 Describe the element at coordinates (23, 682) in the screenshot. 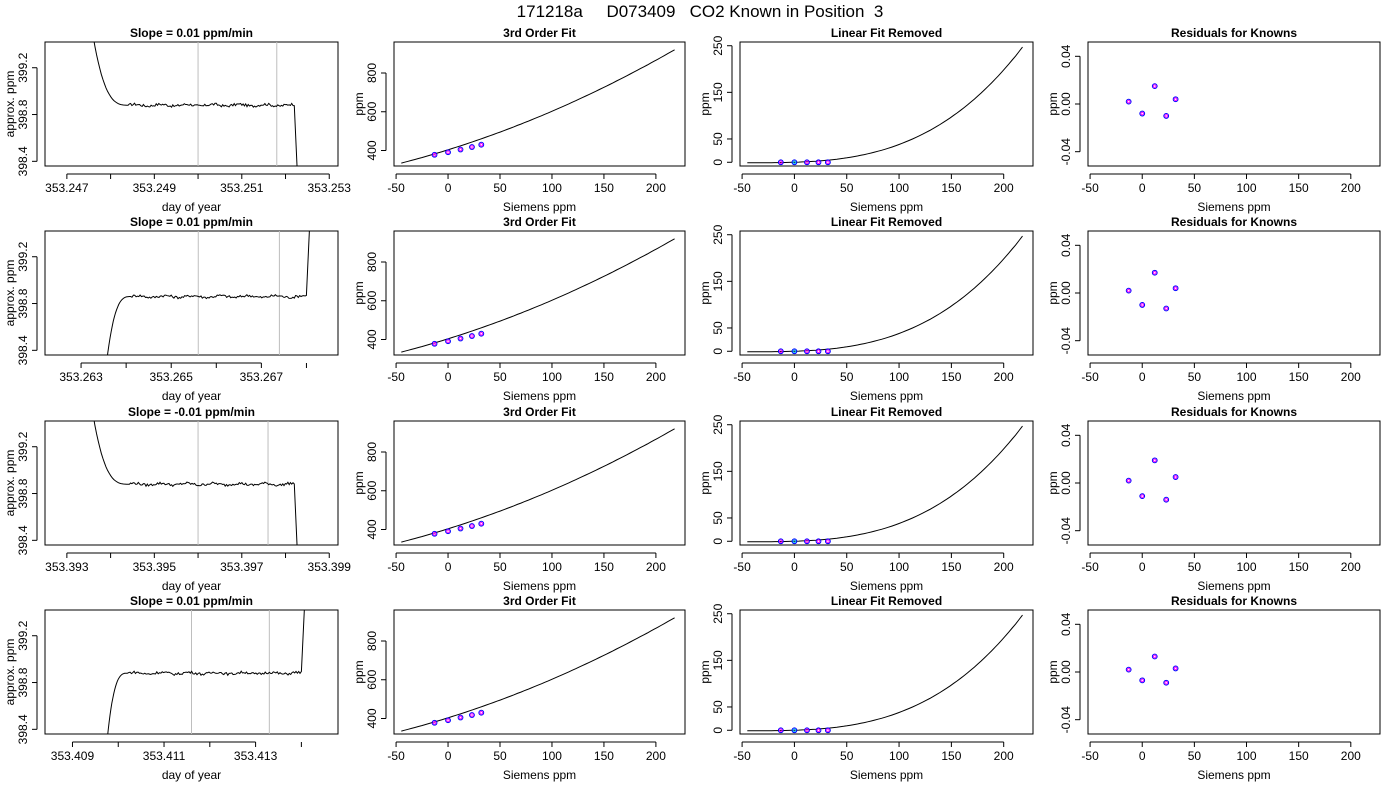

I see `y-tick-label: 398.8` at that location.